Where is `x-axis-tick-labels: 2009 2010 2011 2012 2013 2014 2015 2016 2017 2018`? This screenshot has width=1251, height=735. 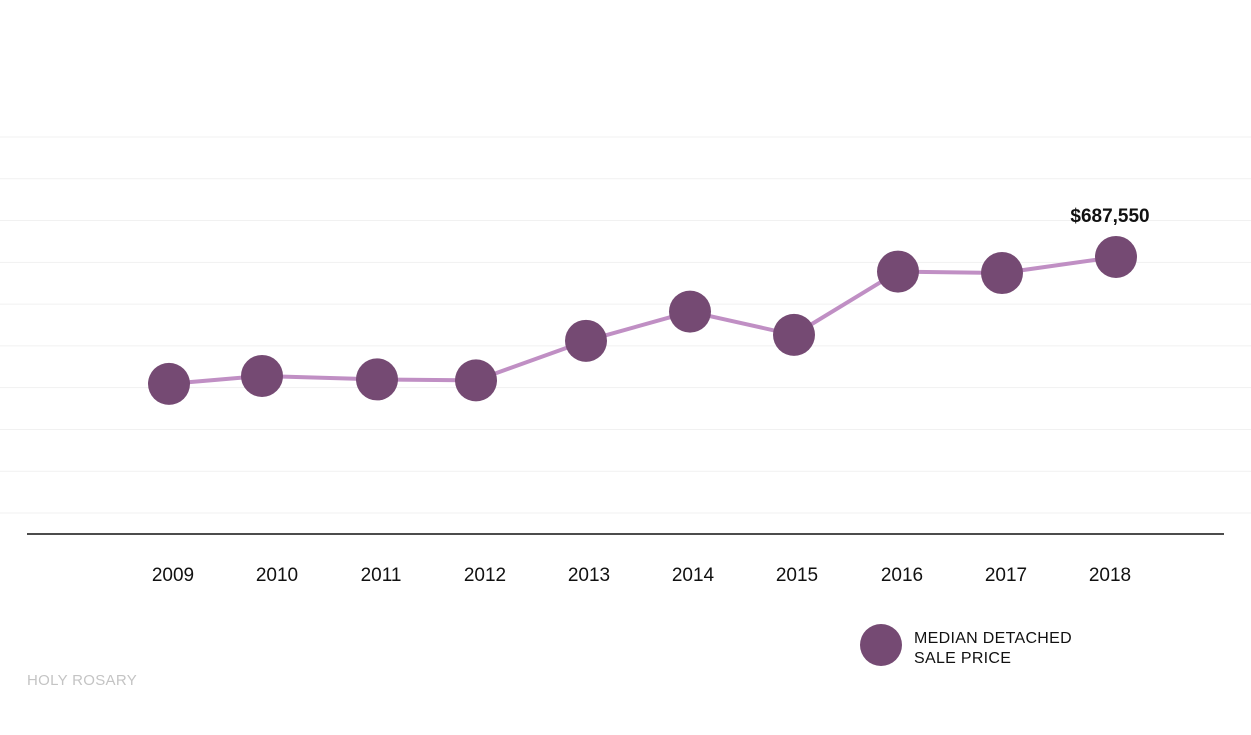 x-axis-tick-labels: 2009 2010 2011 2012 2013 2014 2015 2016 2017 2018 is located at coordinates (641, 575).